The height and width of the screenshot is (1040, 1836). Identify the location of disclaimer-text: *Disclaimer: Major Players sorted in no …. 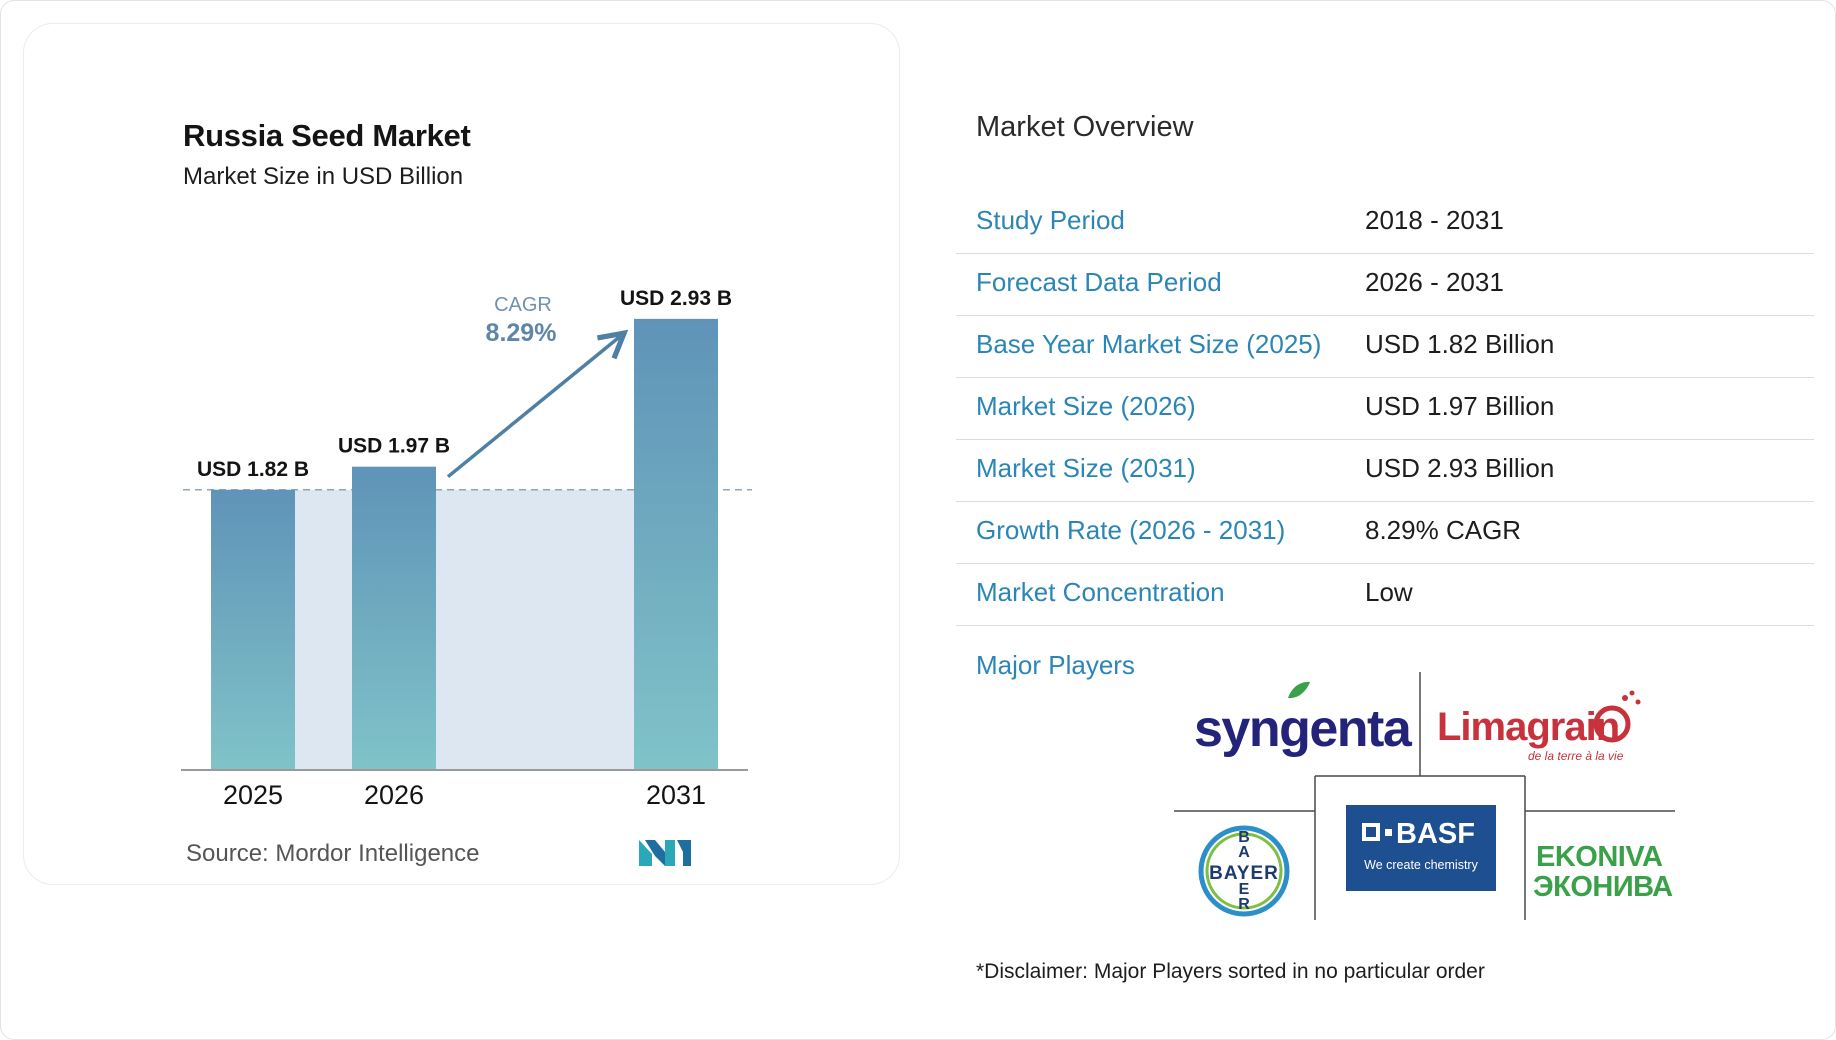
(1230, 971).